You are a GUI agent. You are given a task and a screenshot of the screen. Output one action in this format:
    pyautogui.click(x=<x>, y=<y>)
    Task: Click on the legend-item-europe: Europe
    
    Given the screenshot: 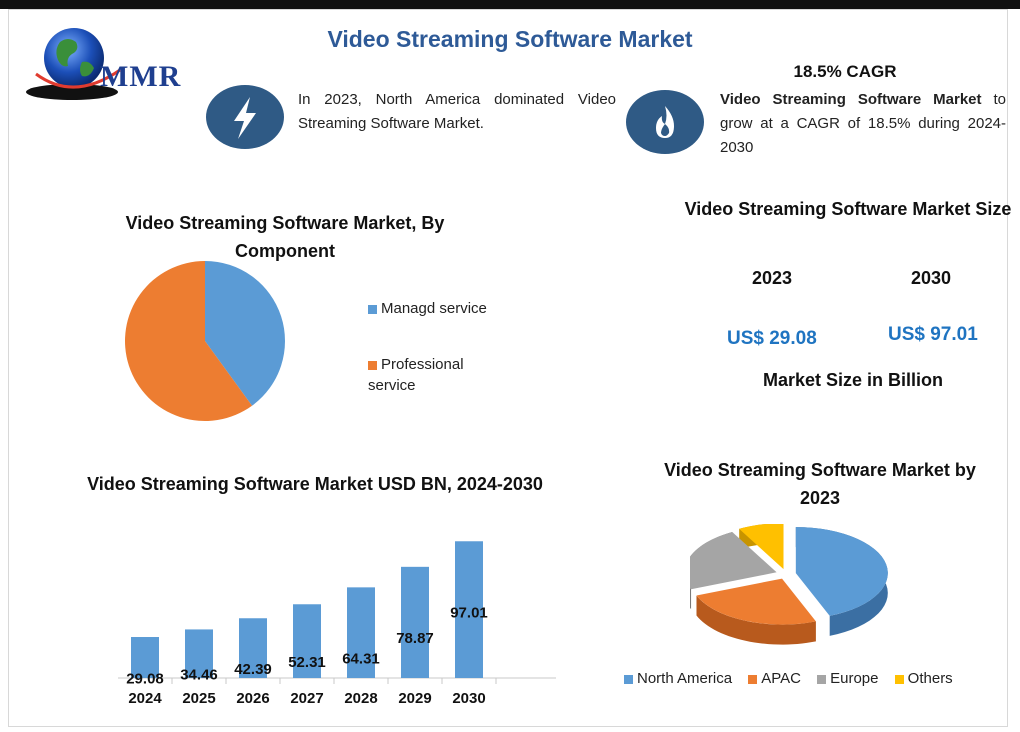 What is the action you would take?
    pyautogui.click(x=848, y=678)
    